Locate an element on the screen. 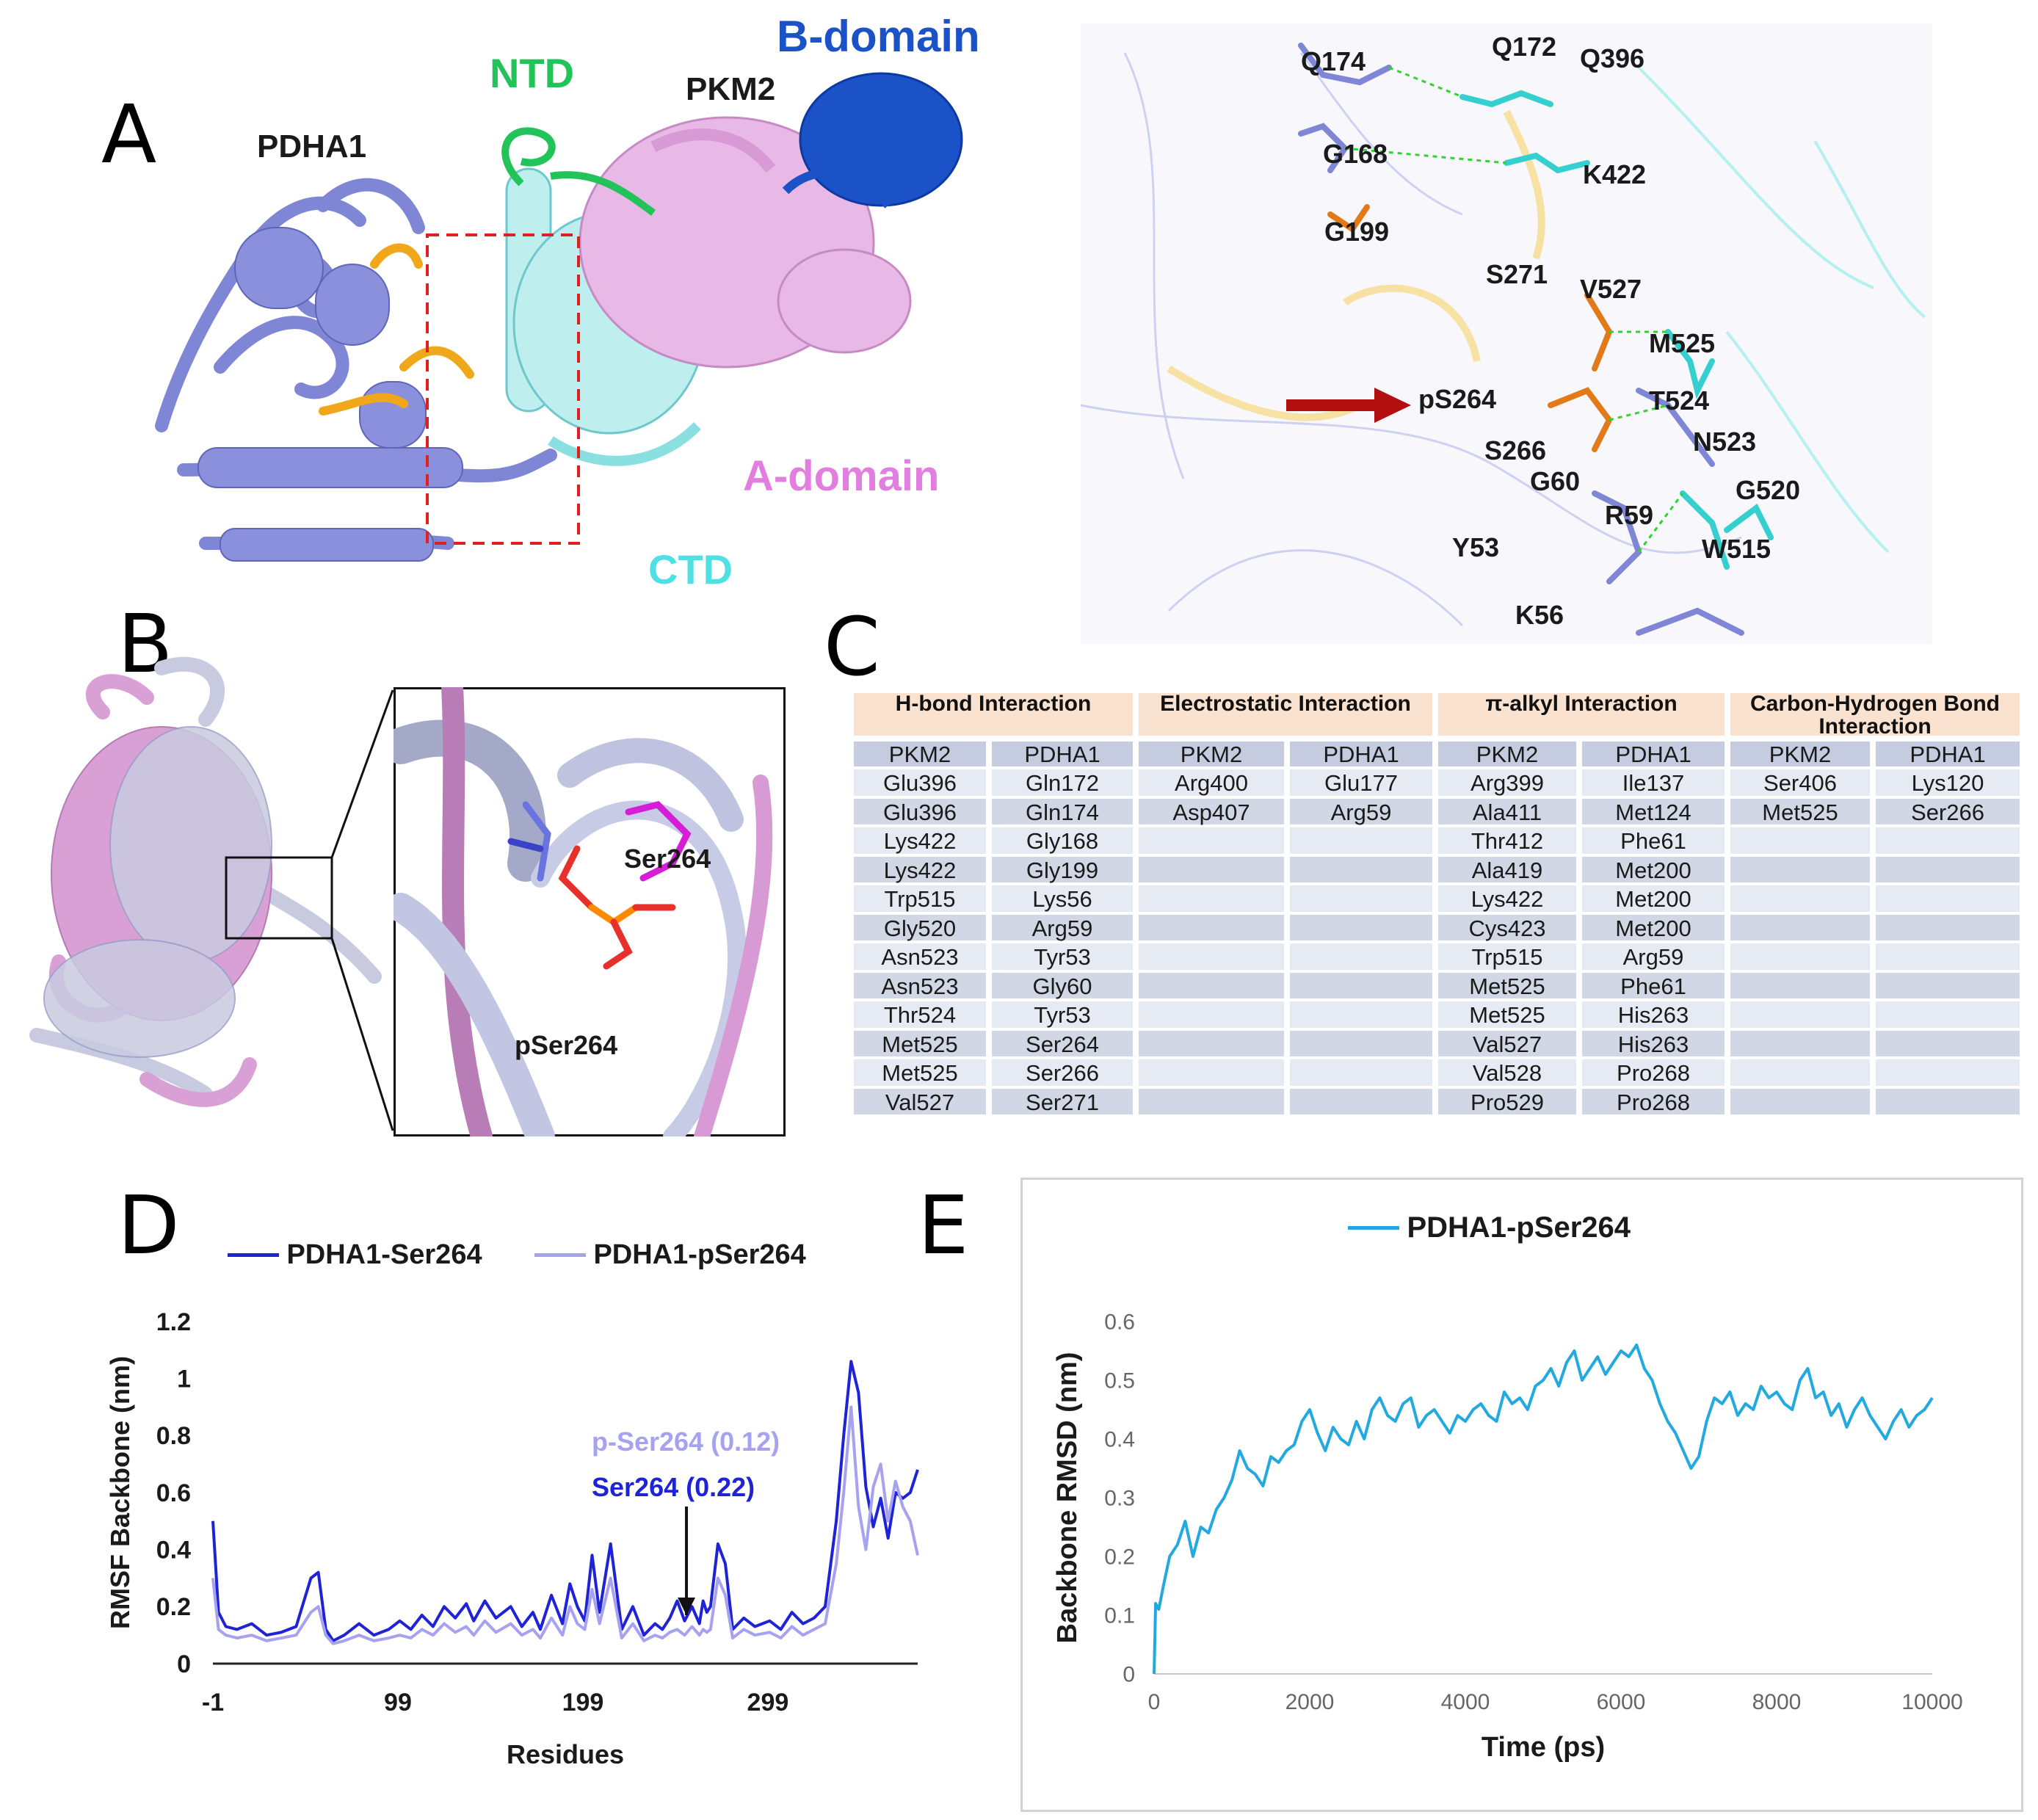 This screenshot has height=1820, width=2038. table-cell: Met200 is located at coordinates (1653, 869).